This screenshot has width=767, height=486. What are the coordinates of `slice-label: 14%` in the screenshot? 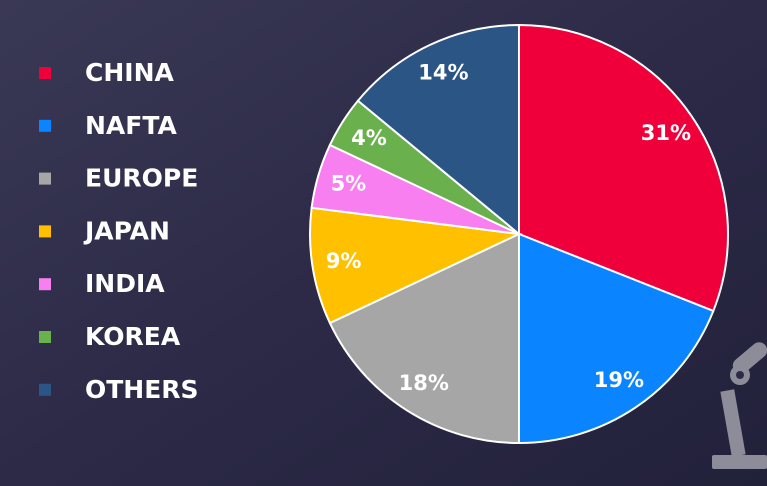 It's located at (443, 72).